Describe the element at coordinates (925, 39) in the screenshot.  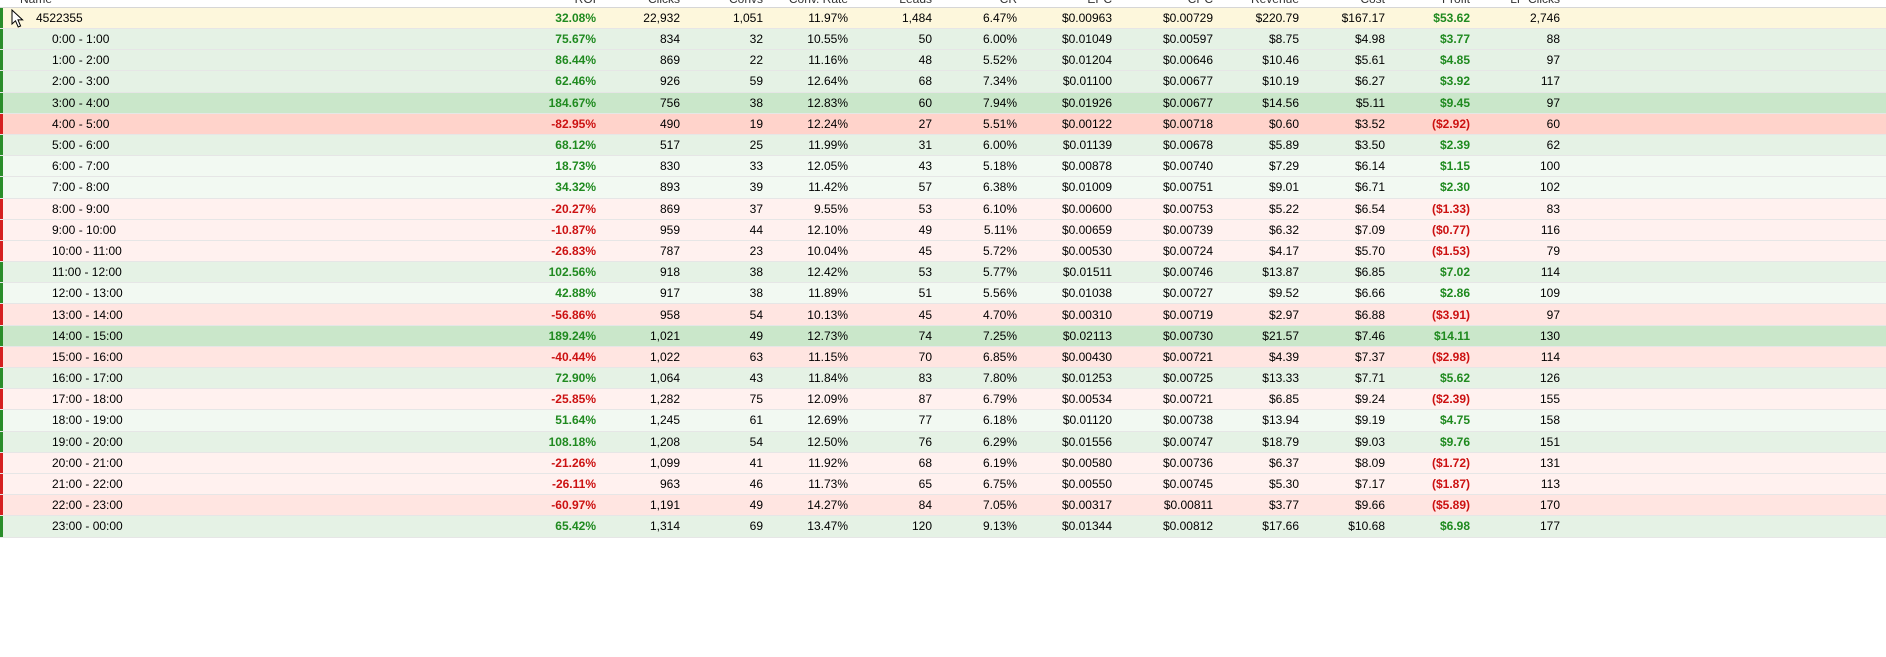
I see `cell-leads: 50` at that location.